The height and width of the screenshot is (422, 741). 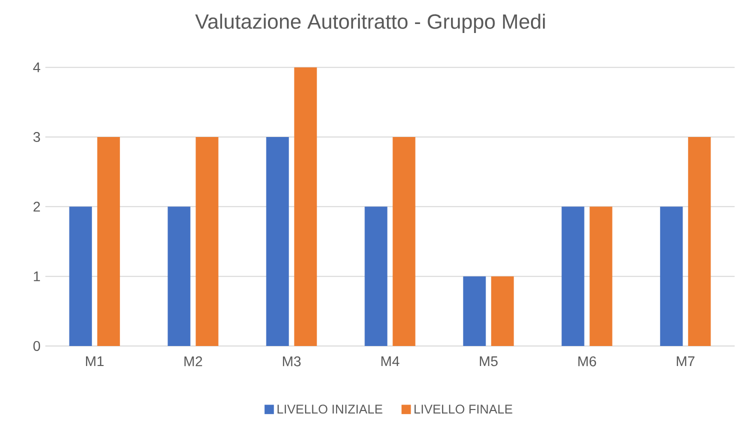 I want to click on legend-label: LIVELLO INIZIALE, so click(x=330, y=409).